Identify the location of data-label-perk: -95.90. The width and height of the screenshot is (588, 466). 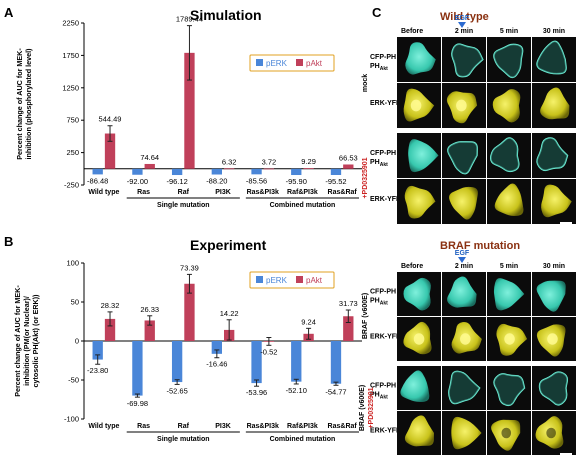
(296, 181).